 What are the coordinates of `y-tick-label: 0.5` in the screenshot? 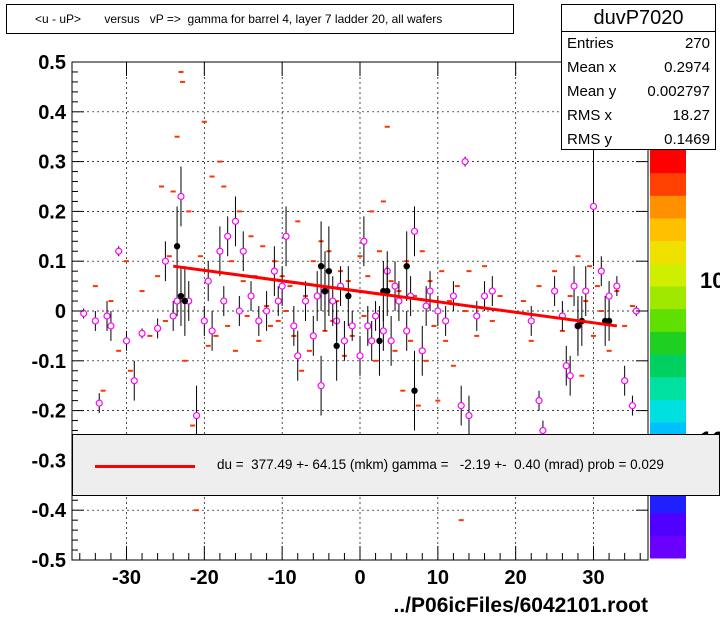 It's located at (52, 63).